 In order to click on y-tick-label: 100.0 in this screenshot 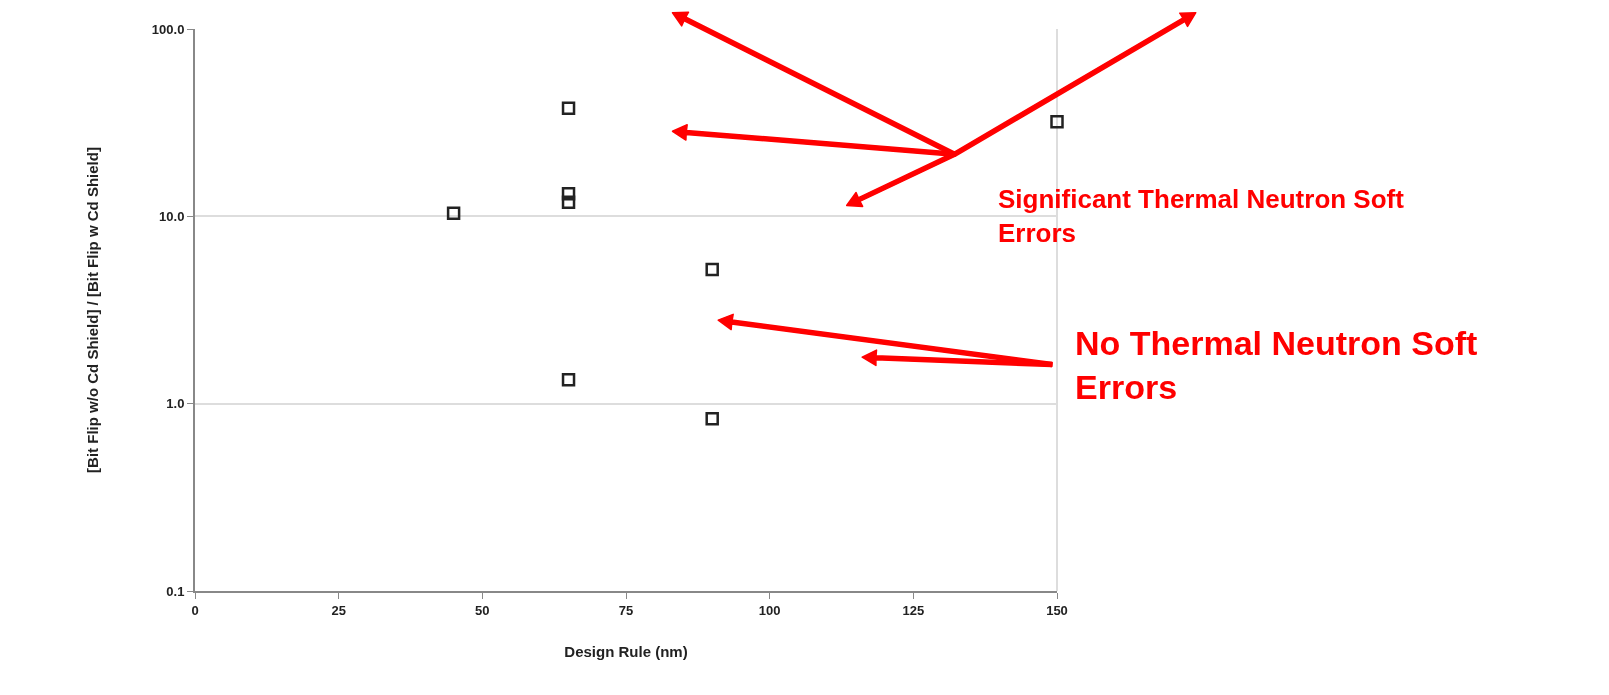, I will do `click(168, 29)`.